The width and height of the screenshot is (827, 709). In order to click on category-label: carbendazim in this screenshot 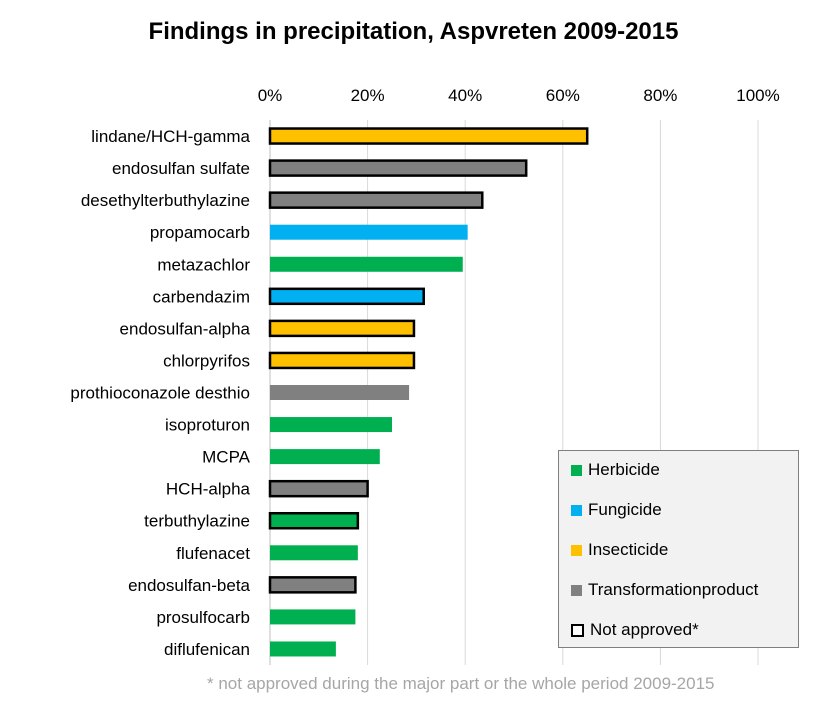, I will do `click(201, 296)`.